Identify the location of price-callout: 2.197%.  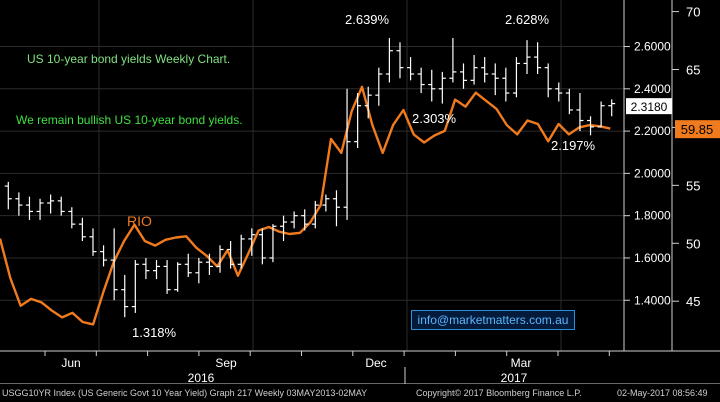
(573, 145).